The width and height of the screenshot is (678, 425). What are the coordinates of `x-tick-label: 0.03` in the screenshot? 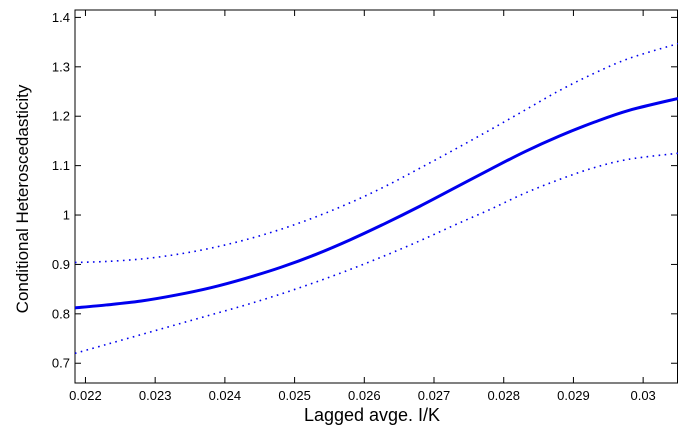 It's located at (642, 395).